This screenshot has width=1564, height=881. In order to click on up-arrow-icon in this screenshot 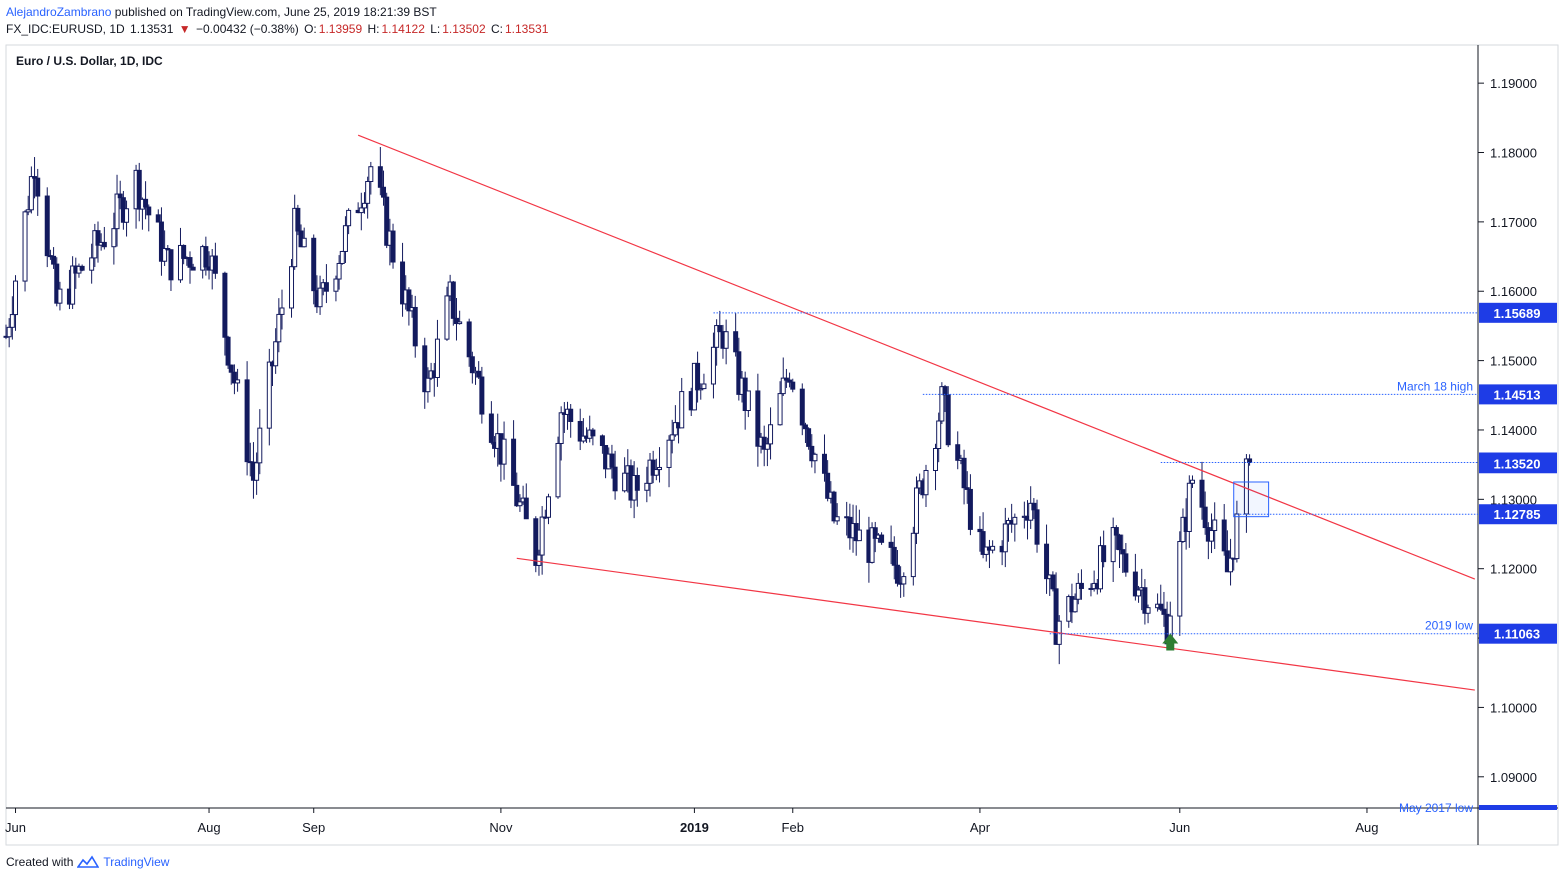, I will do `click(1170, 642)`.